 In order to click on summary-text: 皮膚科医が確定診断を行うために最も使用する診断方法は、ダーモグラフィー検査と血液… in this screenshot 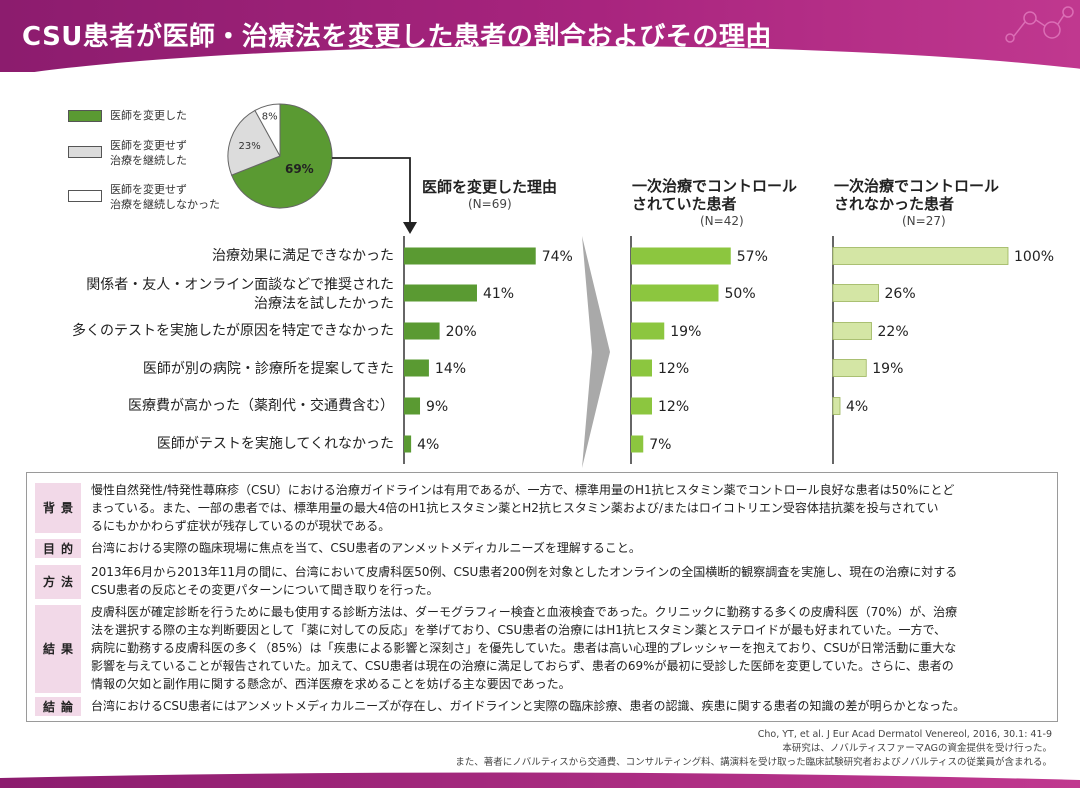, I will do `click(571, 648)`.